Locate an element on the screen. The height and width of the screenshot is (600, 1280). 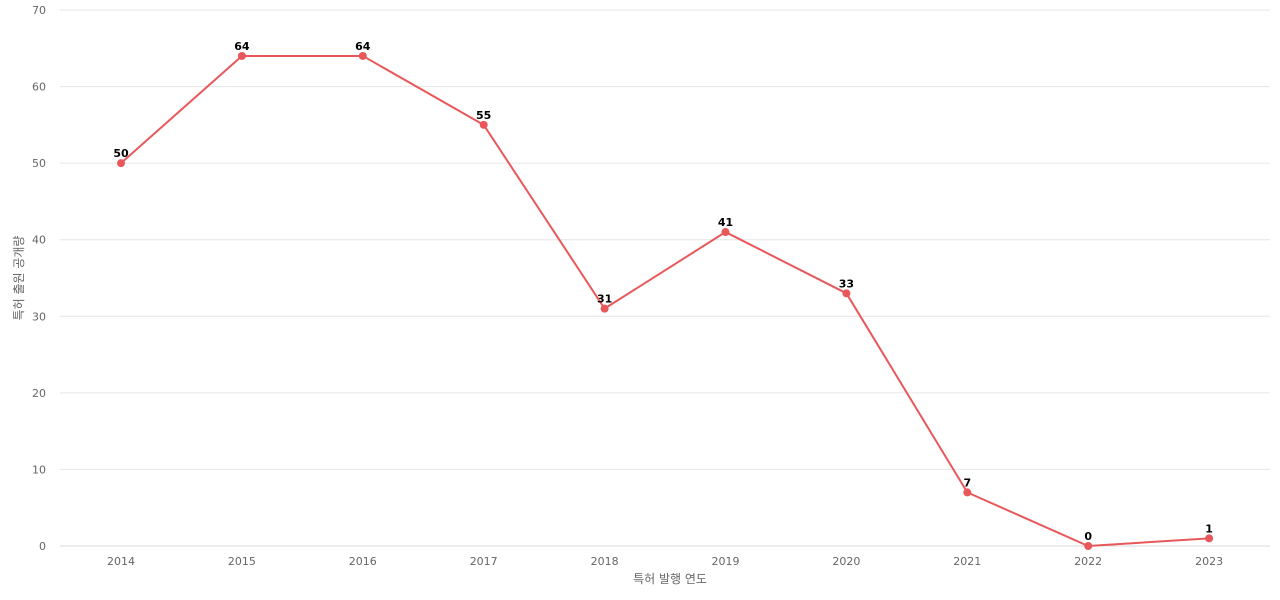
data-label: 50 is located at coordinates (121, 153).